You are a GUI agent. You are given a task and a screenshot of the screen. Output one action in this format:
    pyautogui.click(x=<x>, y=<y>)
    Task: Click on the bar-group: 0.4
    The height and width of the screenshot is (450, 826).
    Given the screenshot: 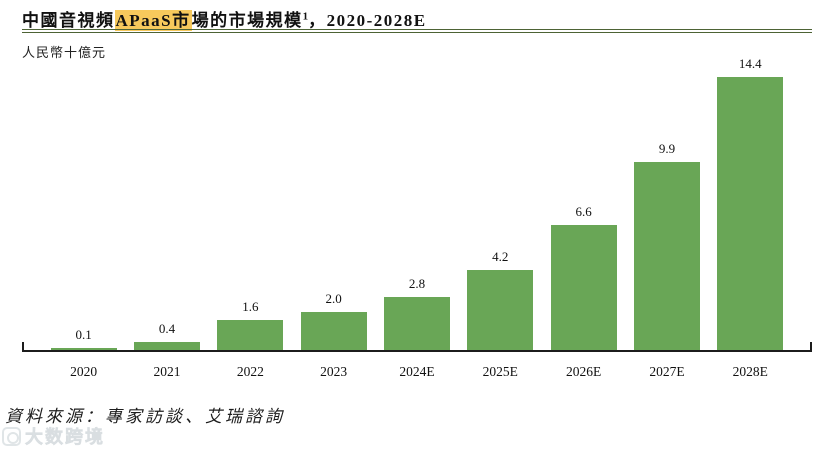 What is the action you would take?
    pyautogui.click(x=166, y=335)
    